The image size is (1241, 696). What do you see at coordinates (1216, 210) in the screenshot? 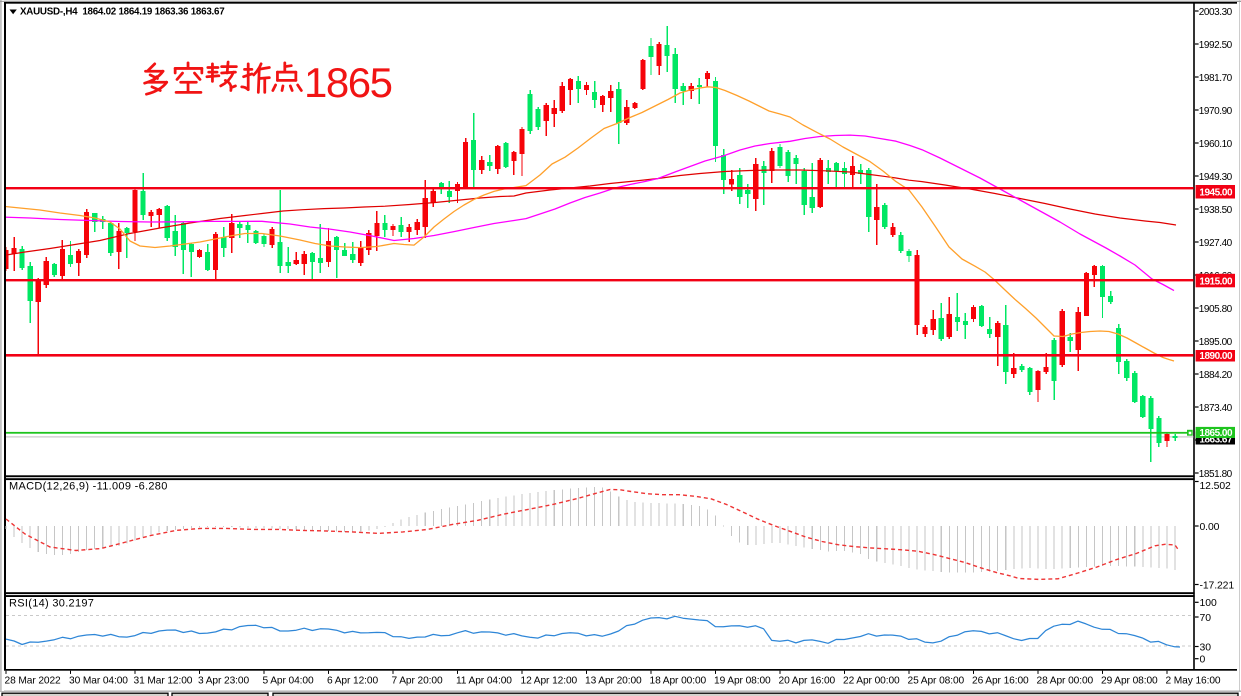
I see `svg-text: 1938.50` at bounding box center [1216, 210].